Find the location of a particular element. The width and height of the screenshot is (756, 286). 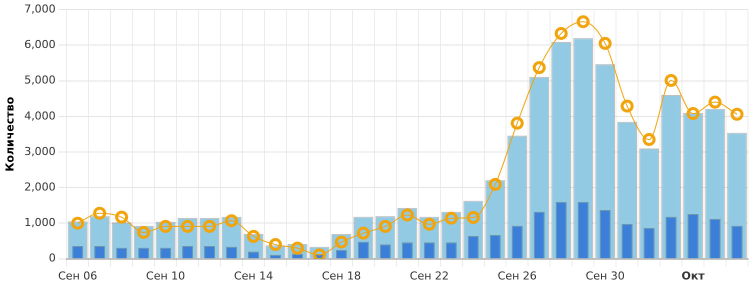

x-tick-label: Сен 26 is located at coordinates (517, 275).